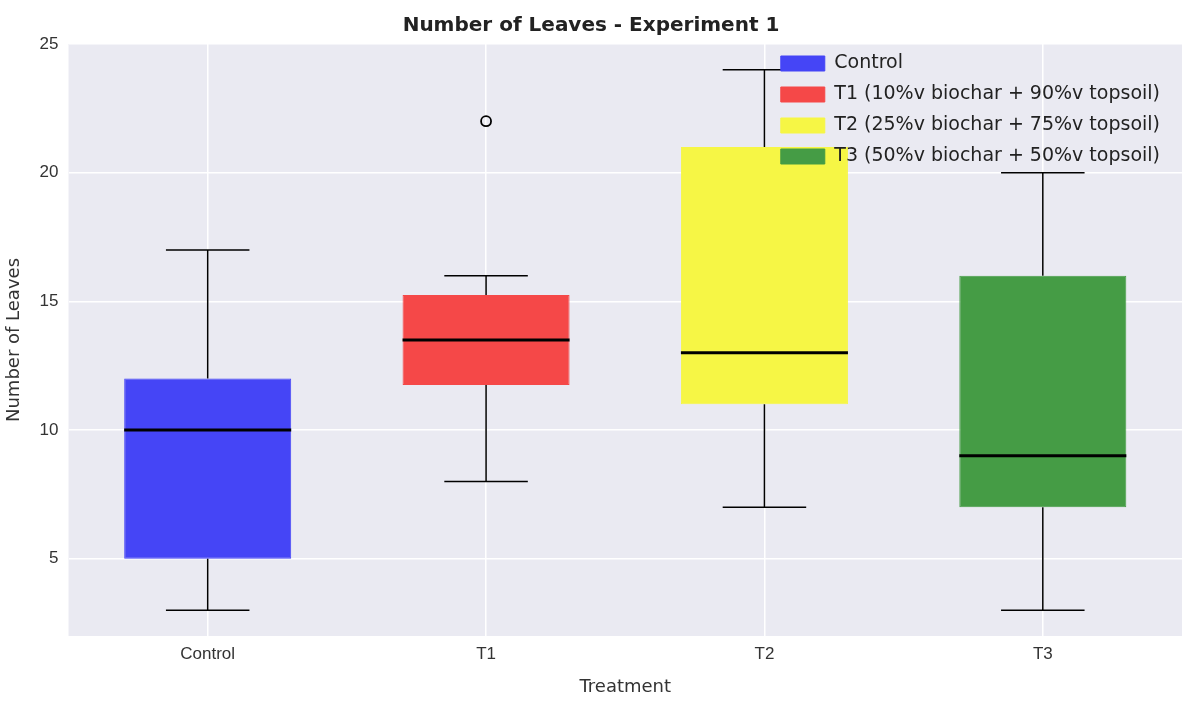 The height and width of the screenshot is (702, 1190). I want to click on legend-label: T2 (25%v biochar + 75%v topsoil), so click(997, 123).